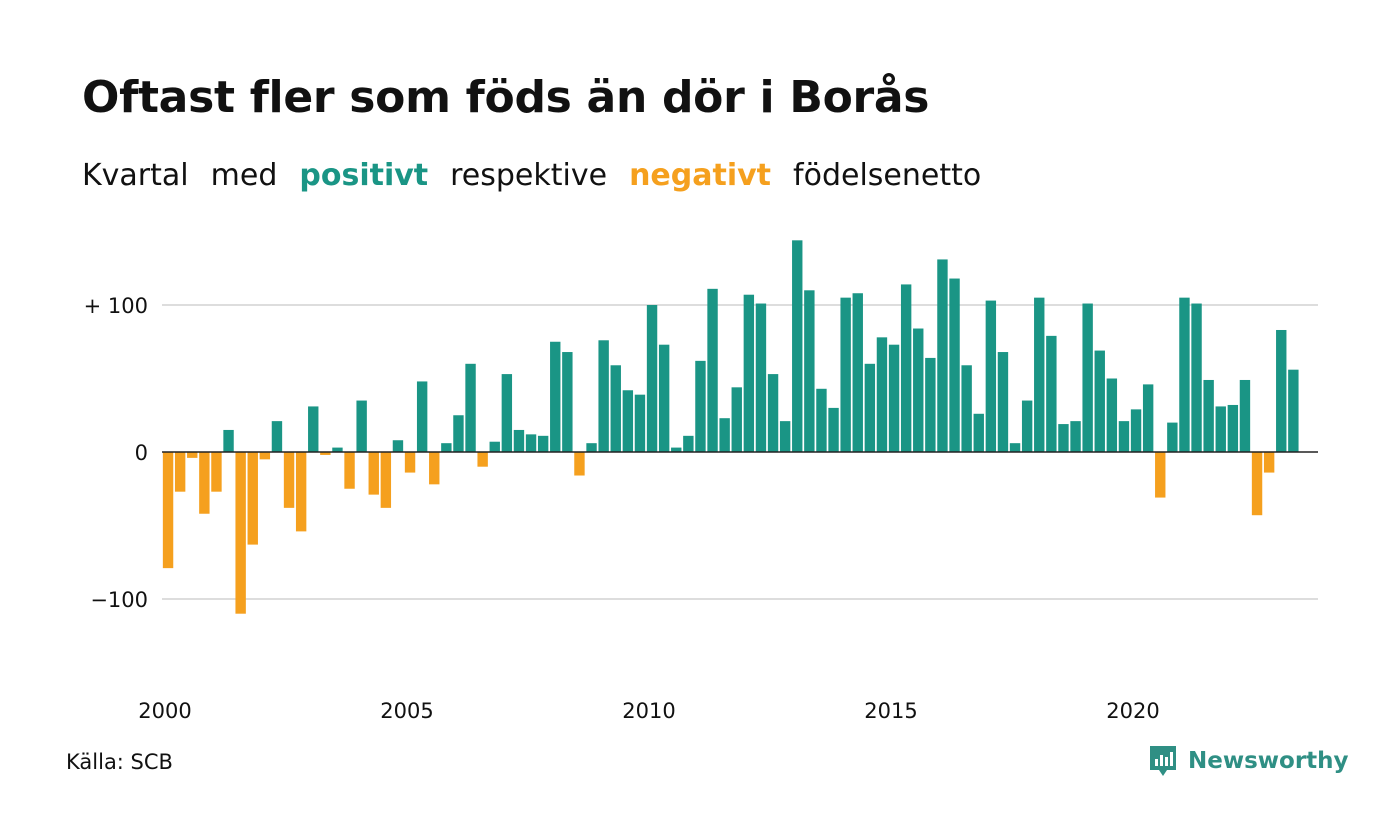  Describe the element at coordinates (506, 97) in the screenshot. I see `chart-title: Oftast fler som föds än dör i Borås` at that location.